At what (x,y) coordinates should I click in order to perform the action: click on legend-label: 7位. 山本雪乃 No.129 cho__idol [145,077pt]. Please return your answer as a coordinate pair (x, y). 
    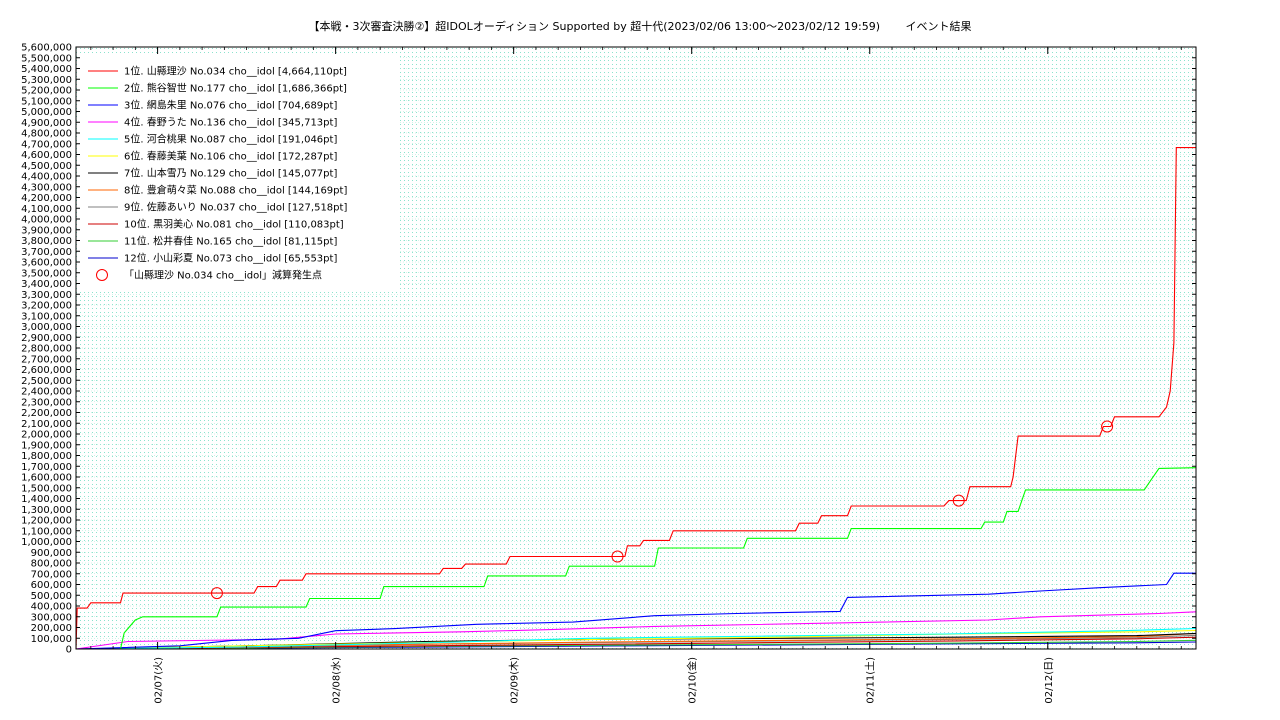
    Looking at the image, I should click on (230, 173).